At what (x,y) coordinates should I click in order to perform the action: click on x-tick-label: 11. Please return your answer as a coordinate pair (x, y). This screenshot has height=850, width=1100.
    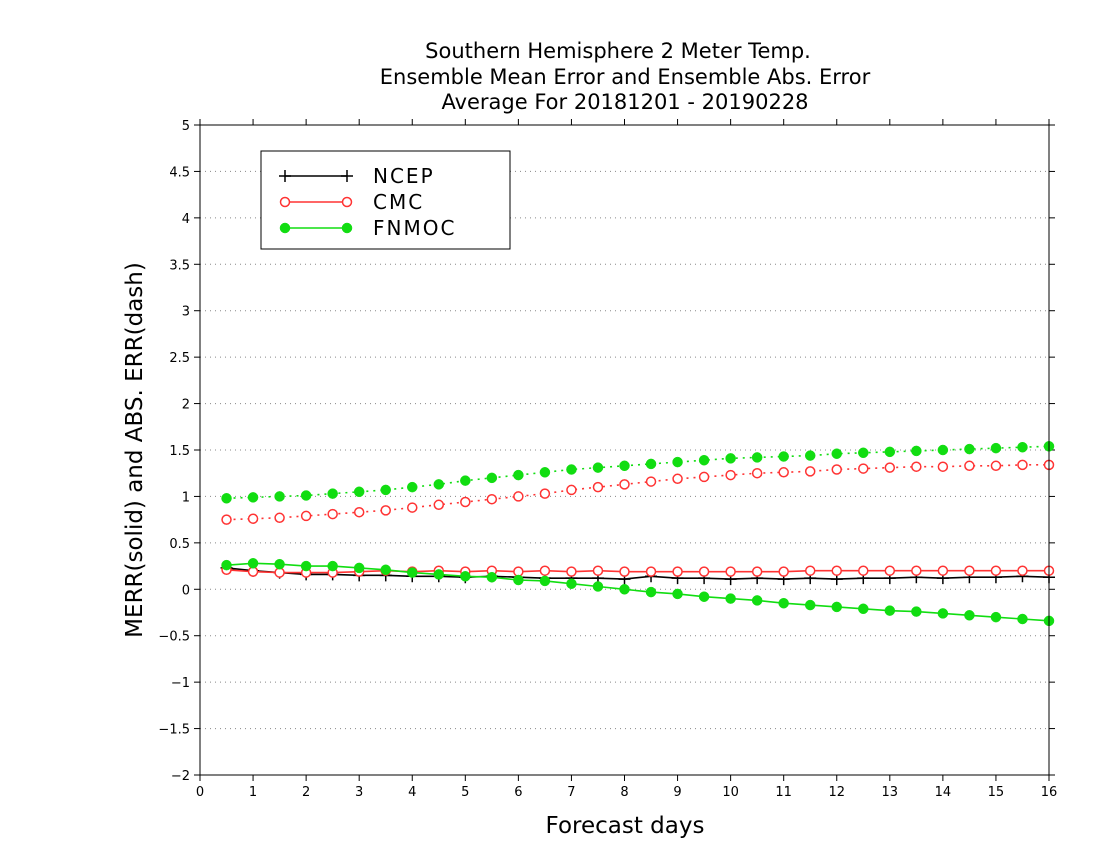
    Looking at the image, I should click on (783, 792).